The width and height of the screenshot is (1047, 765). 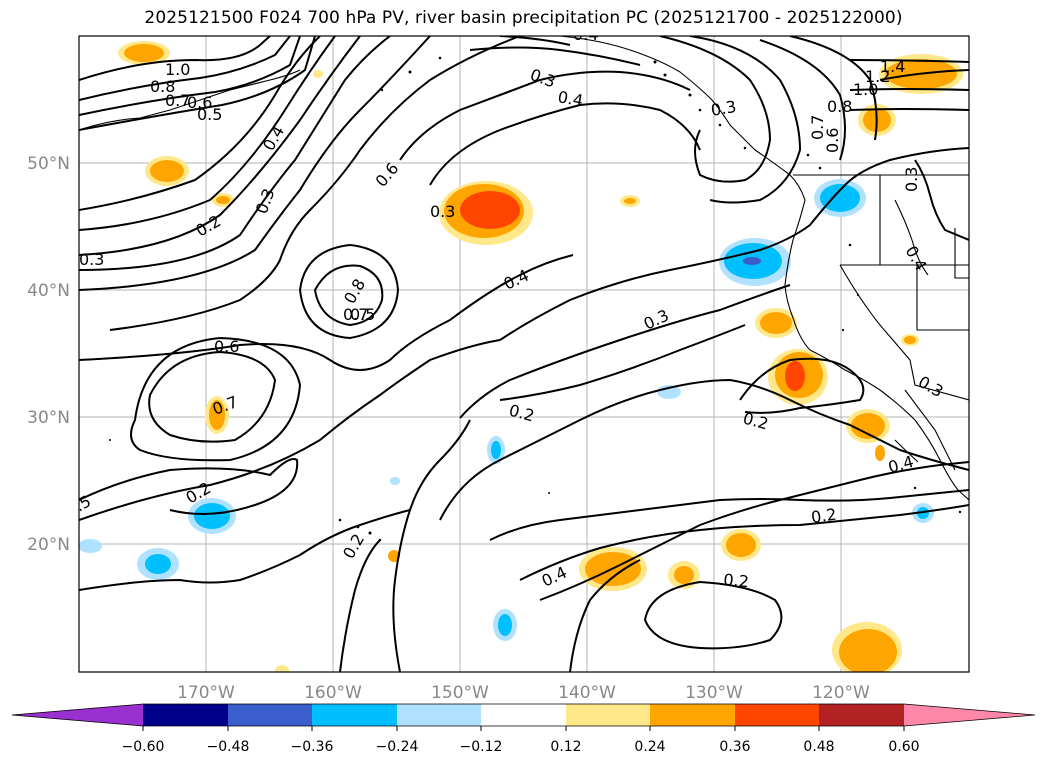 What do you see at coordinates (892, 66) in the screenshot?
I see `contour-label: 1.4` at bounding box center [892, 66].